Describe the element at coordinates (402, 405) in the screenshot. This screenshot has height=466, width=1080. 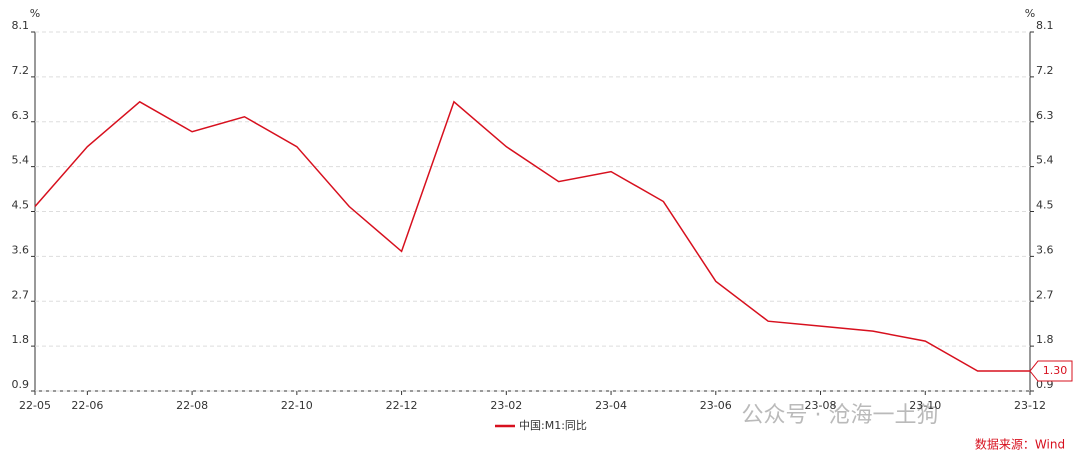
I see `x-tick-label: 22-12` at that location.